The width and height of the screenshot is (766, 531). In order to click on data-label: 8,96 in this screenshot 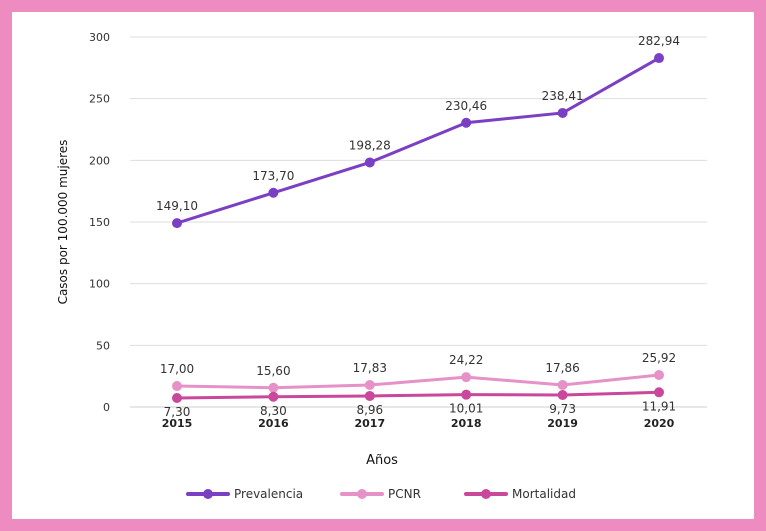, I will do `click(369, 410)`.